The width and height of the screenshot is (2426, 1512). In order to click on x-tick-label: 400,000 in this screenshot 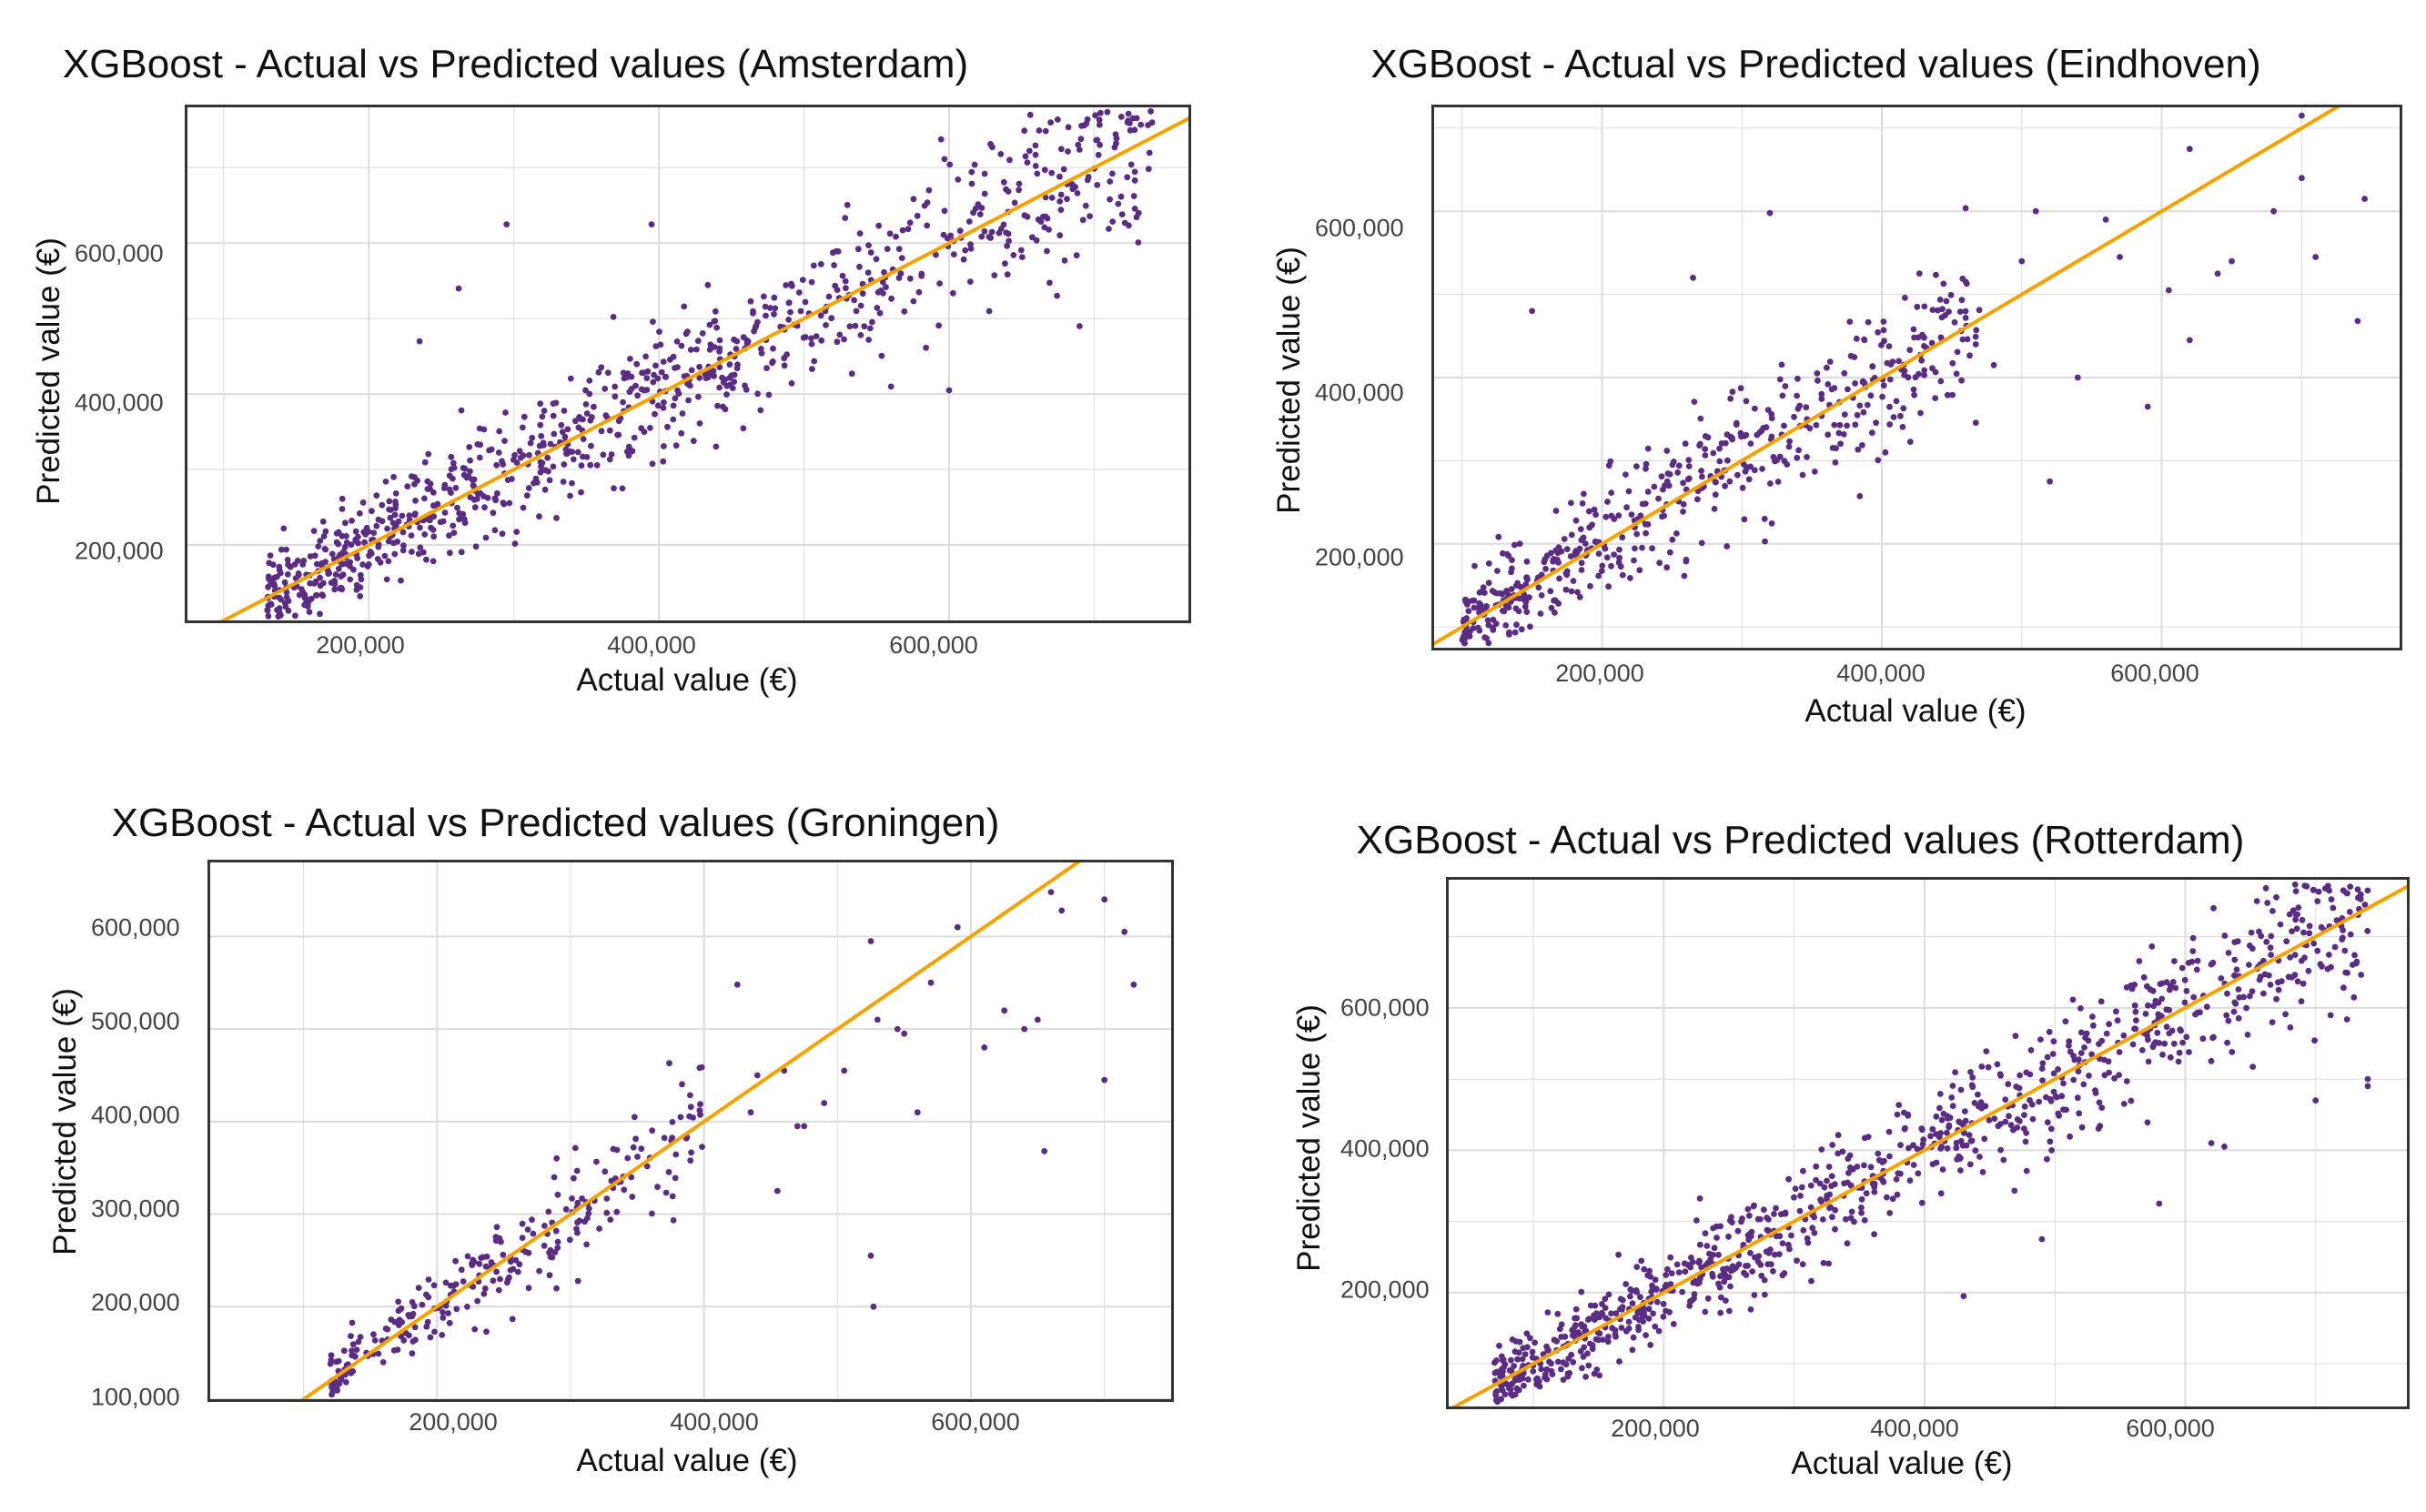, I will do `click(651, 645)`.